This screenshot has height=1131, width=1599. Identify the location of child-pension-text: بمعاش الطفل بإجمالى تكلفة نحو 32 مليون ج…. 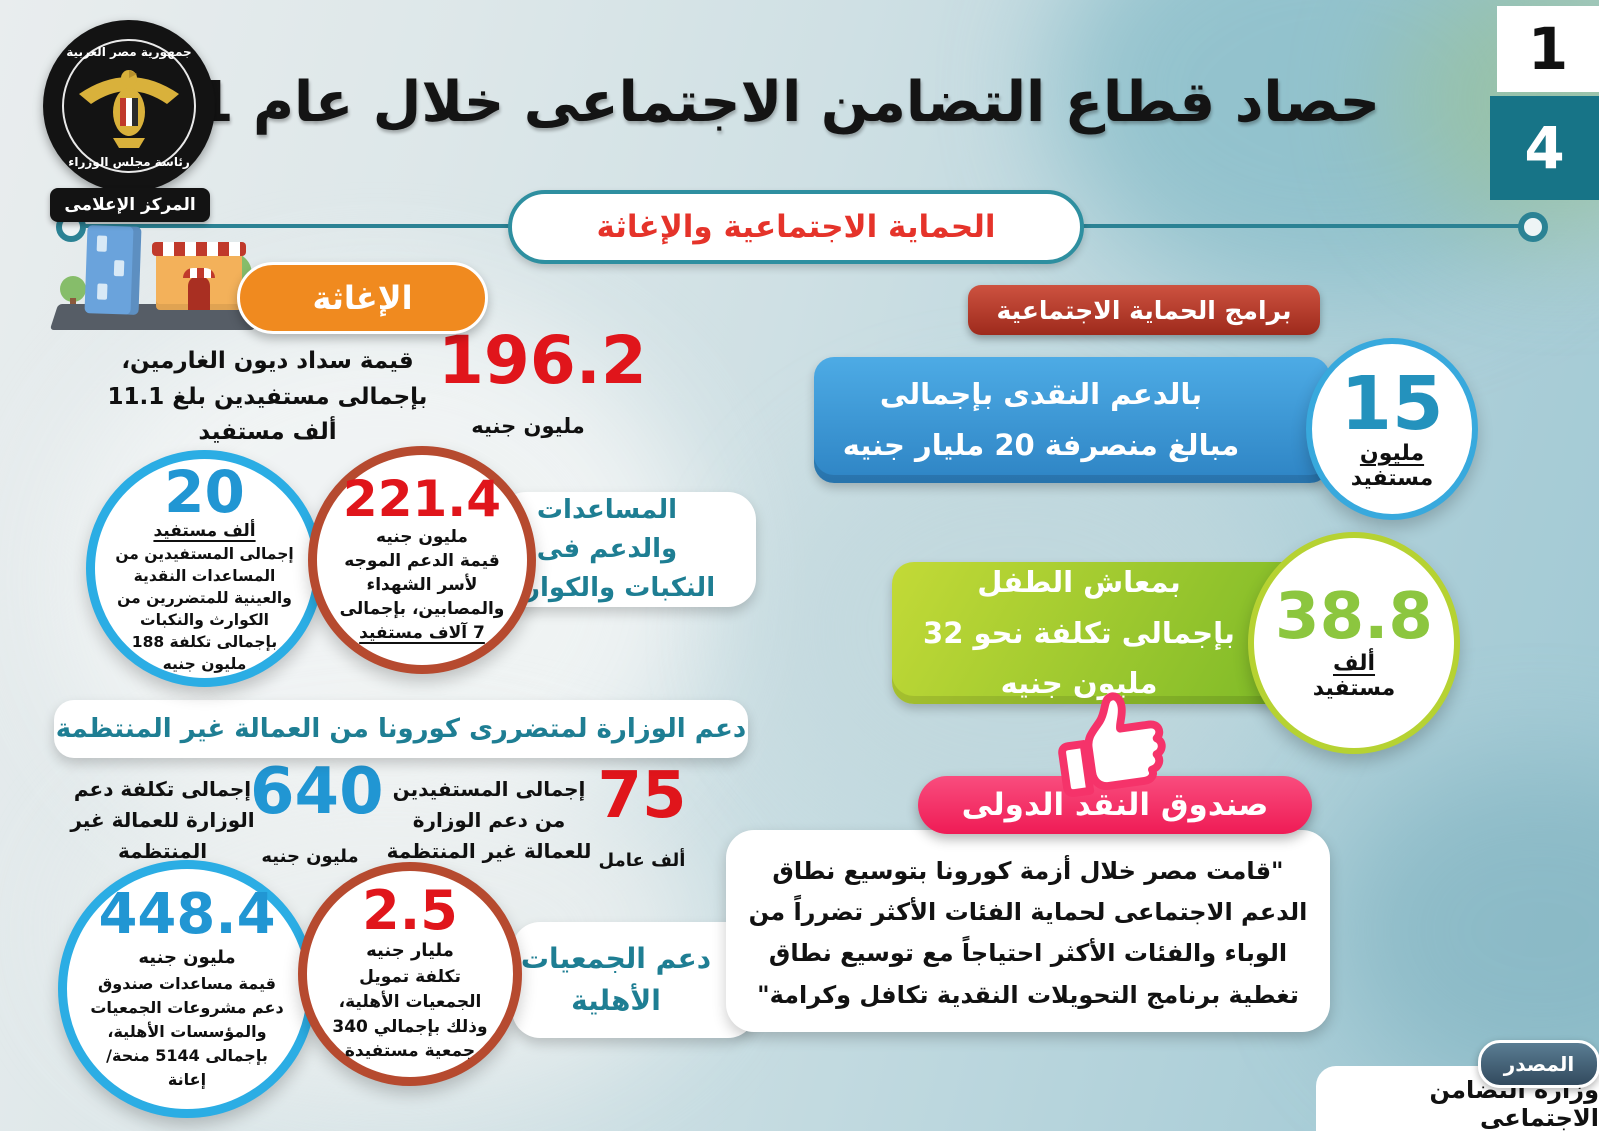
(1079, 632).